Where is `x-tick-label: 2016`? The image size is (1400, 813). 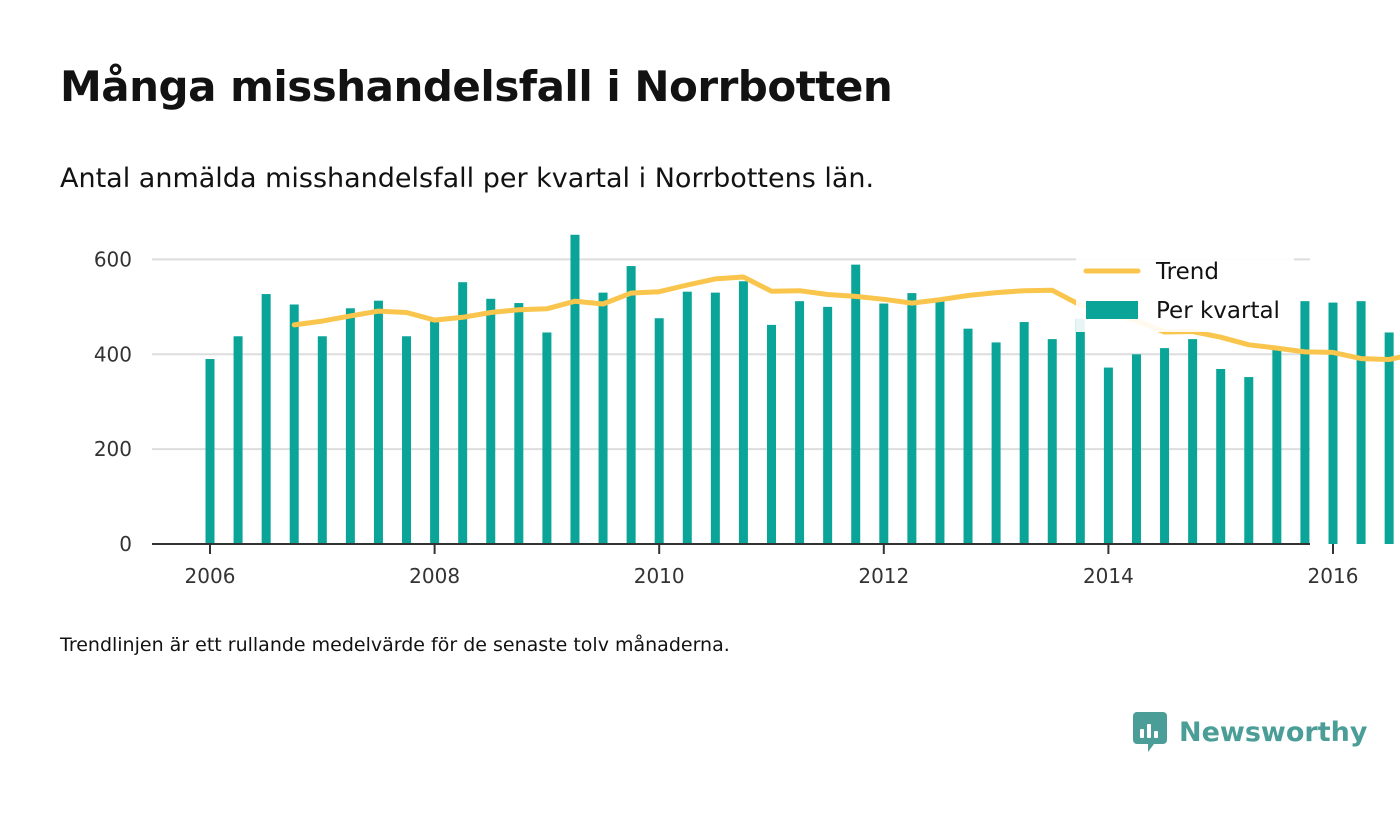
x-tick-label: 2016 is located at coordinates (1333, 576).